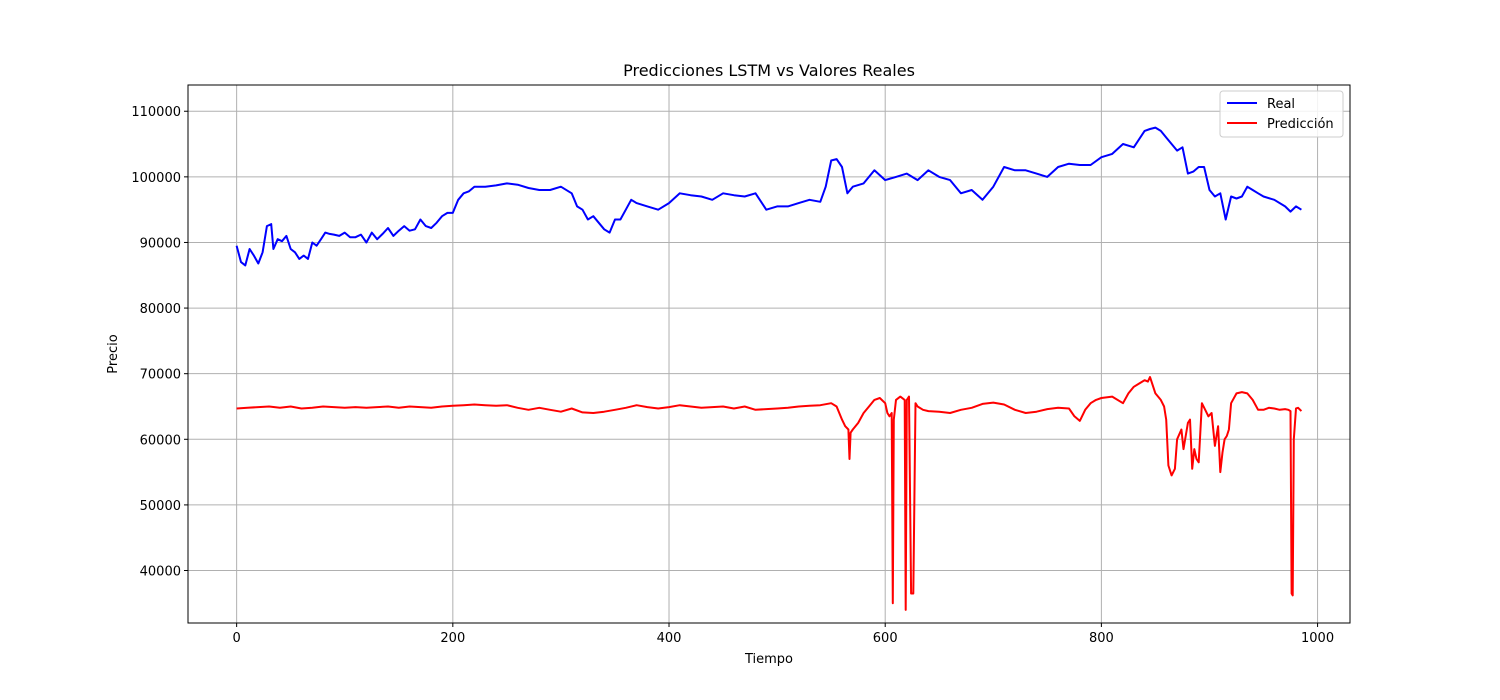 This screenshot has height=700, width=1500. What do you see at coordinates (669, 638) in the screenshot?
I see `x-tick-label: 400` at bounding box center [669, 638].